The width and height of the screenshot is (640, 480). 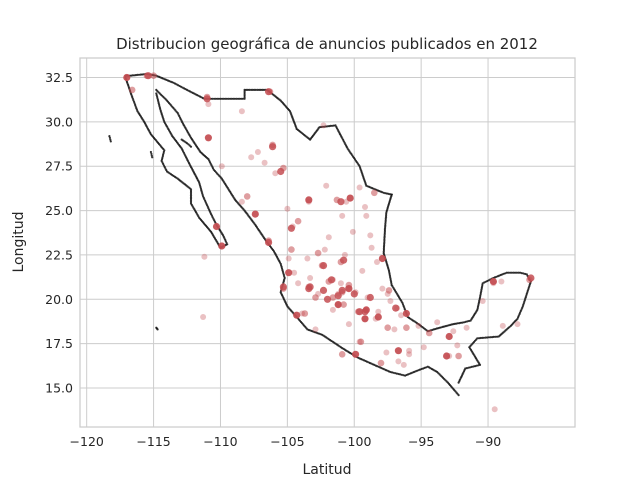 I want to click on x-tick-label: −95, so click(x=421, y=441).